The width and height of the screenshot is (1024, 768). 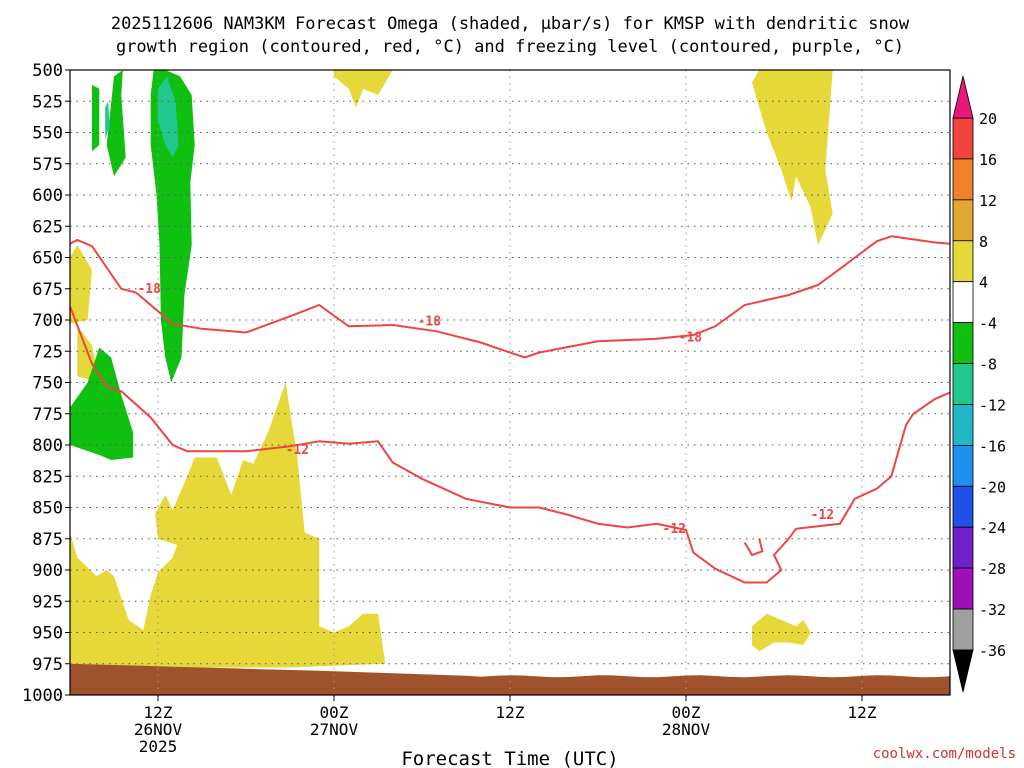 I want to click on x-tick-label-1-0: 00Z, so click(x=334, y=712).